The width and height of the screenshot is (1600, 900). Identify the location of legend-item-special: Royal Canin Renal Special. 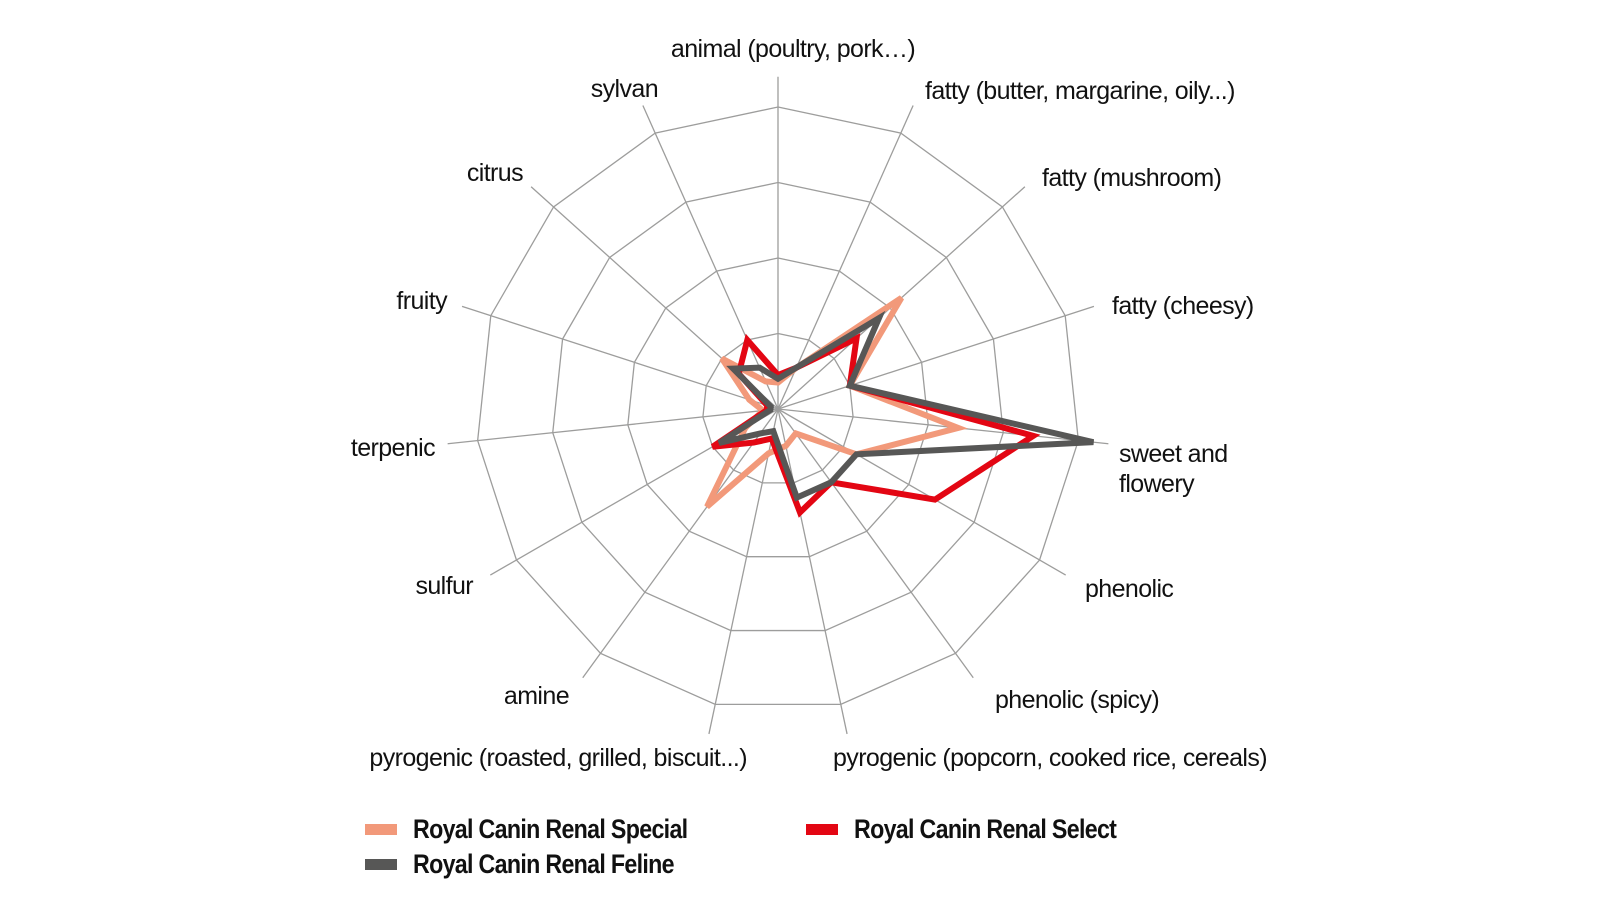
(548, 829).